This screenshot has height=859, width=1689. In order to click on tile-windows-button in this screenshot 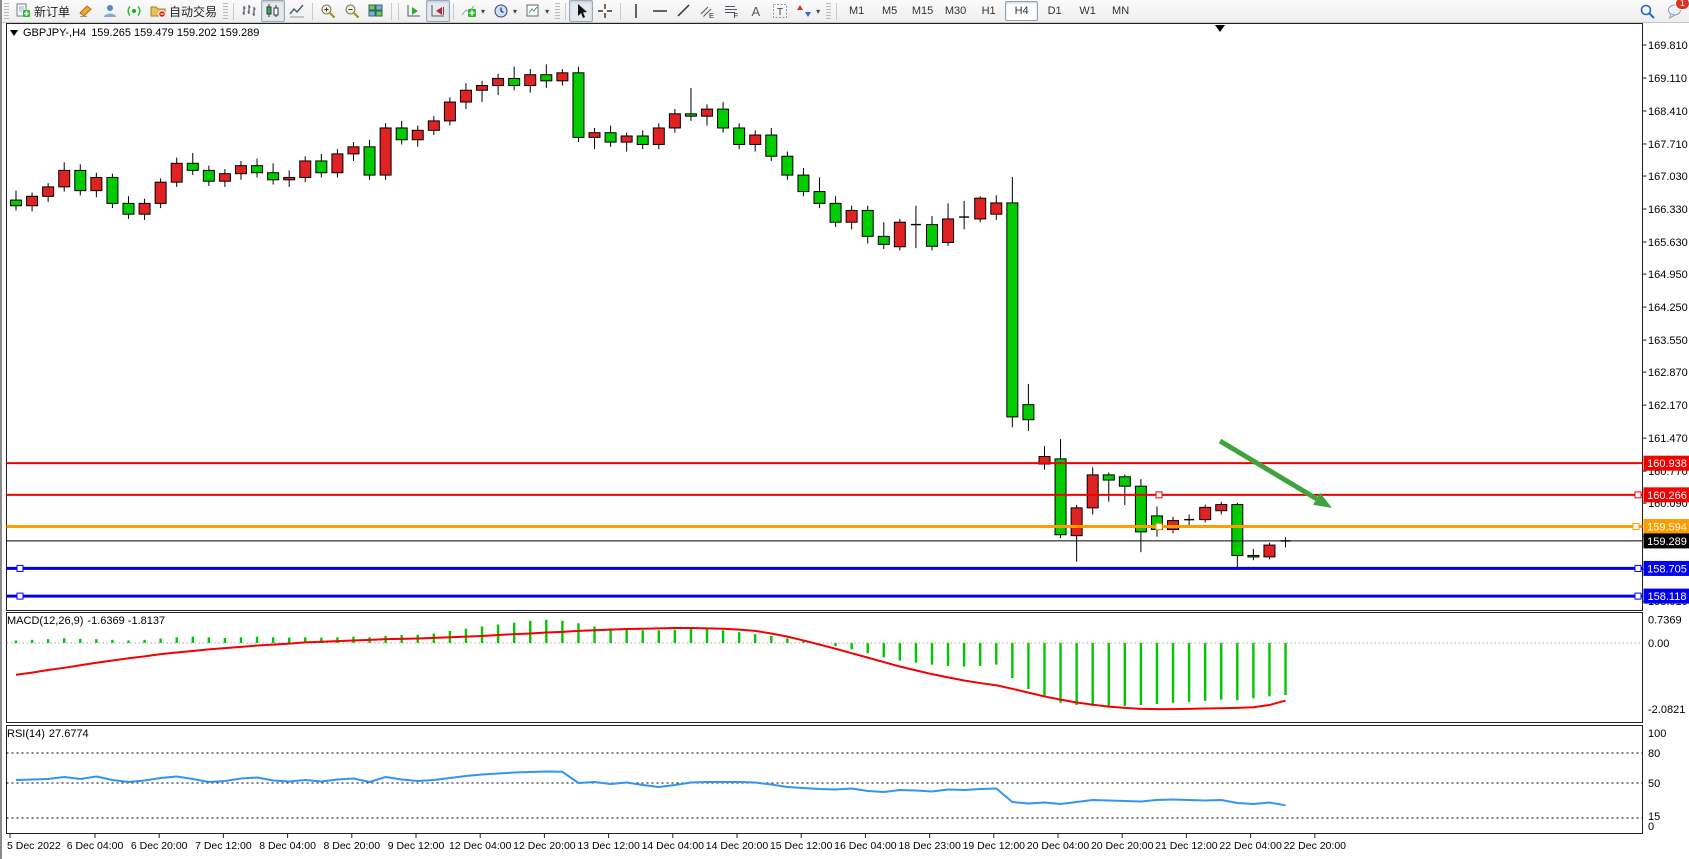, I will do `click(376, 11)`.